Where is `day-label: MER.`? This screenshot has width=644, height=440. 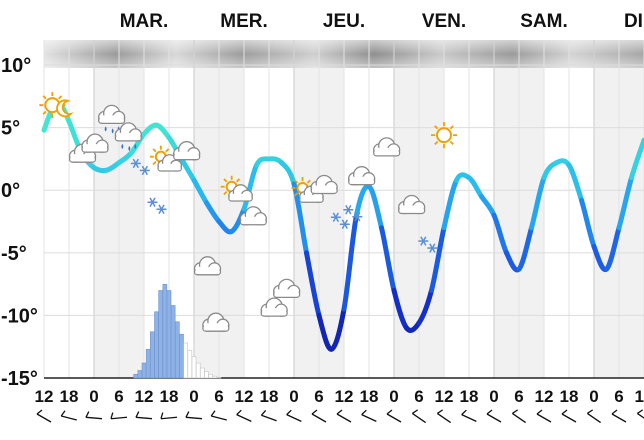
day-label: MER. is located at coordinates (244, 21).